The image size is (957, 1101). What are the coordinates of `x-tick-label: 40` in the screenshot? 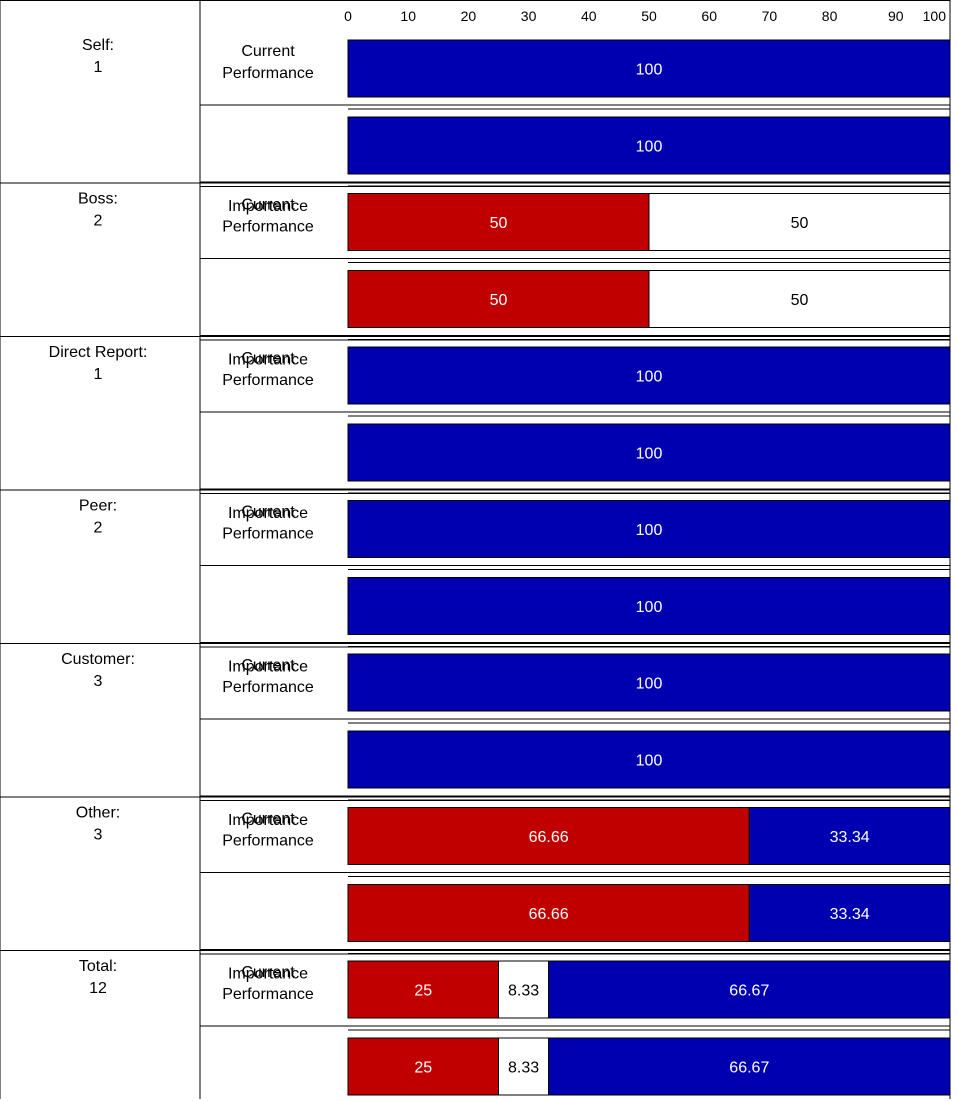 It's located at (589, 16).